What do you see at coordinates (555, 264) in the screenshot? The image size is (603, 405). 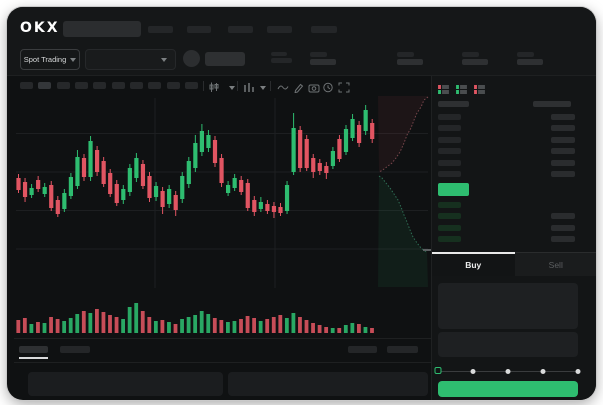 I see `tab-sell: Sell` at bounding box center [555, 264].